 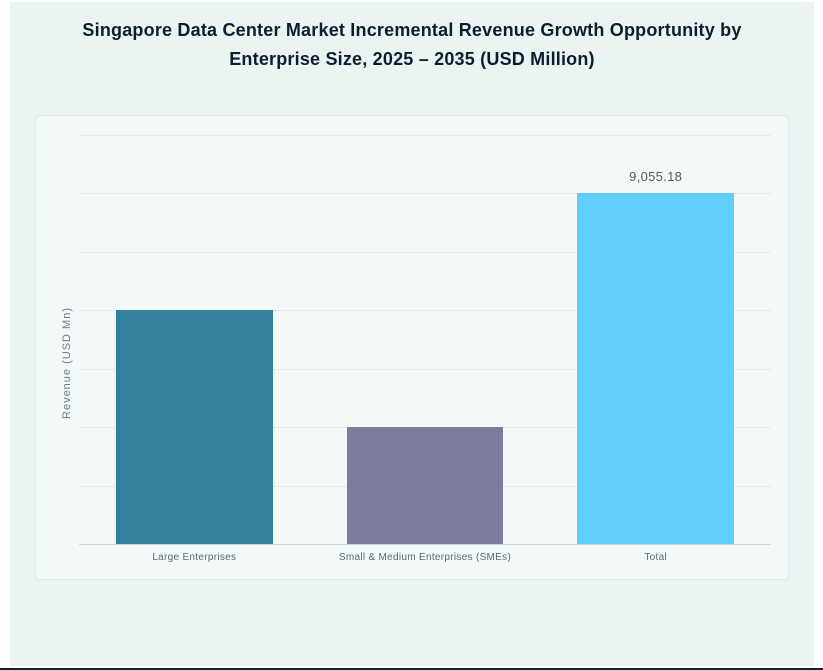 I want to click on bottom-edge-divider, so click(x=411, y=669).